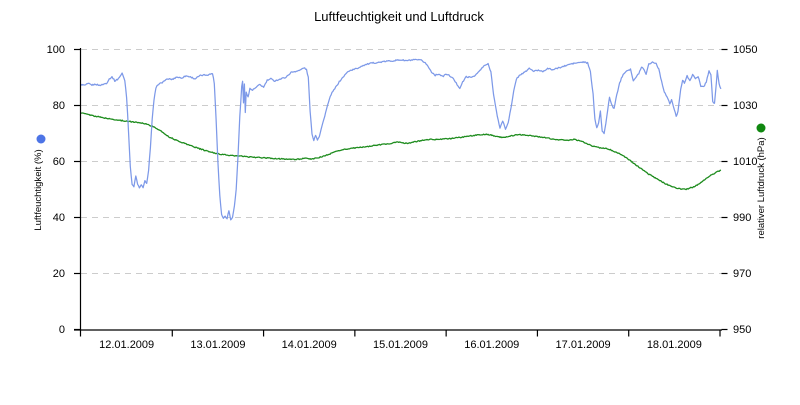  I want to click on right-axis-tick-label: 950, so click(742, 330).